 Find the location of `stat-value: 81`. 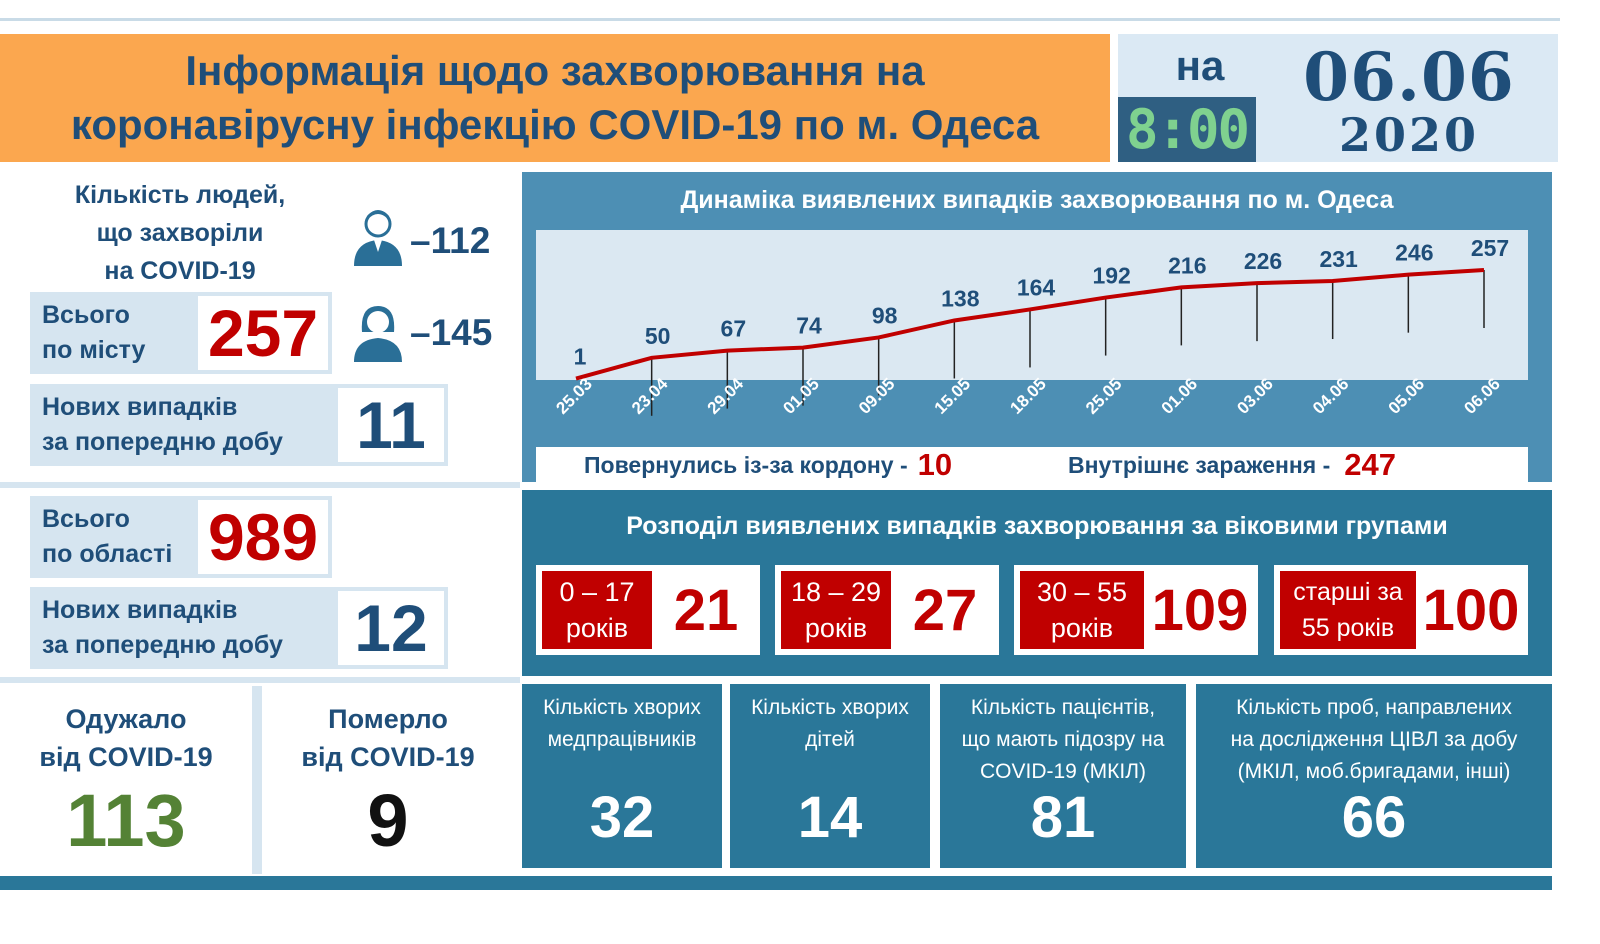

stat-value: 81 is located at coordinates (1063, 817).